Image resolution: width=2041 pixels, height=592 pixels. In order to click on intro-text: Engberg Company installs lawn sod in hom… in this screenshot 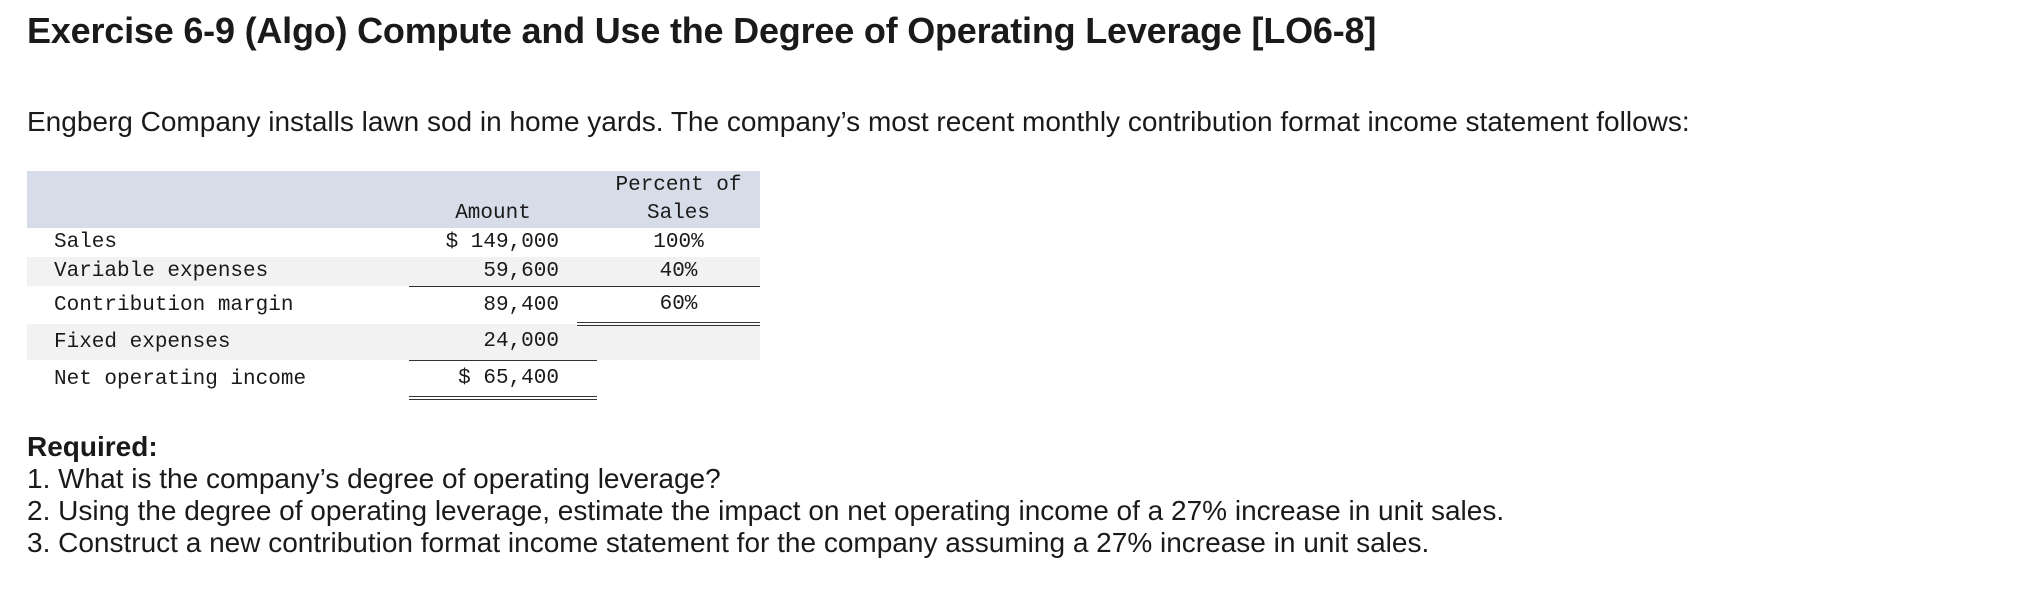, I will do `click(858, 121)`.